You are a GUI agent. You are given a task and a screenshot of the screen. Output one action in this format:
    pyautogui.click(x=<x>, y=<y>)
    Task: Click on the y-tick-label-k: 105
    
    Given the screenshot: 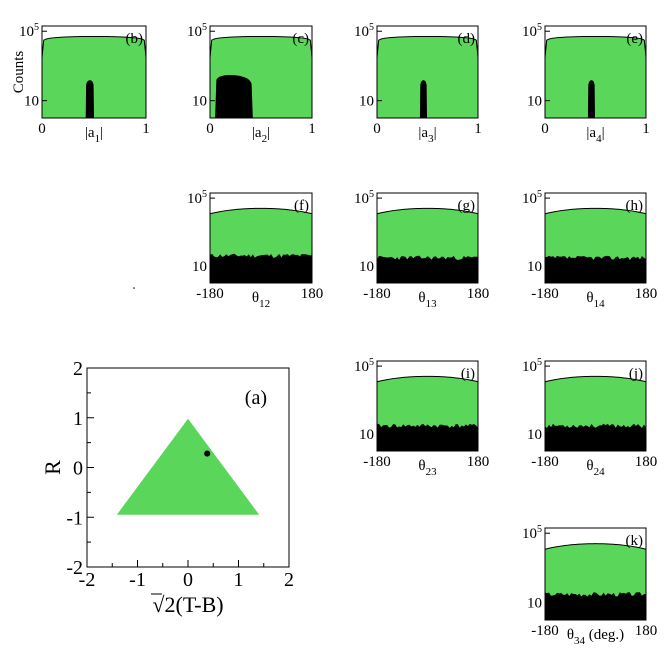 What is the action you would take?
    pyautogui.click(x=532, y=533)
    